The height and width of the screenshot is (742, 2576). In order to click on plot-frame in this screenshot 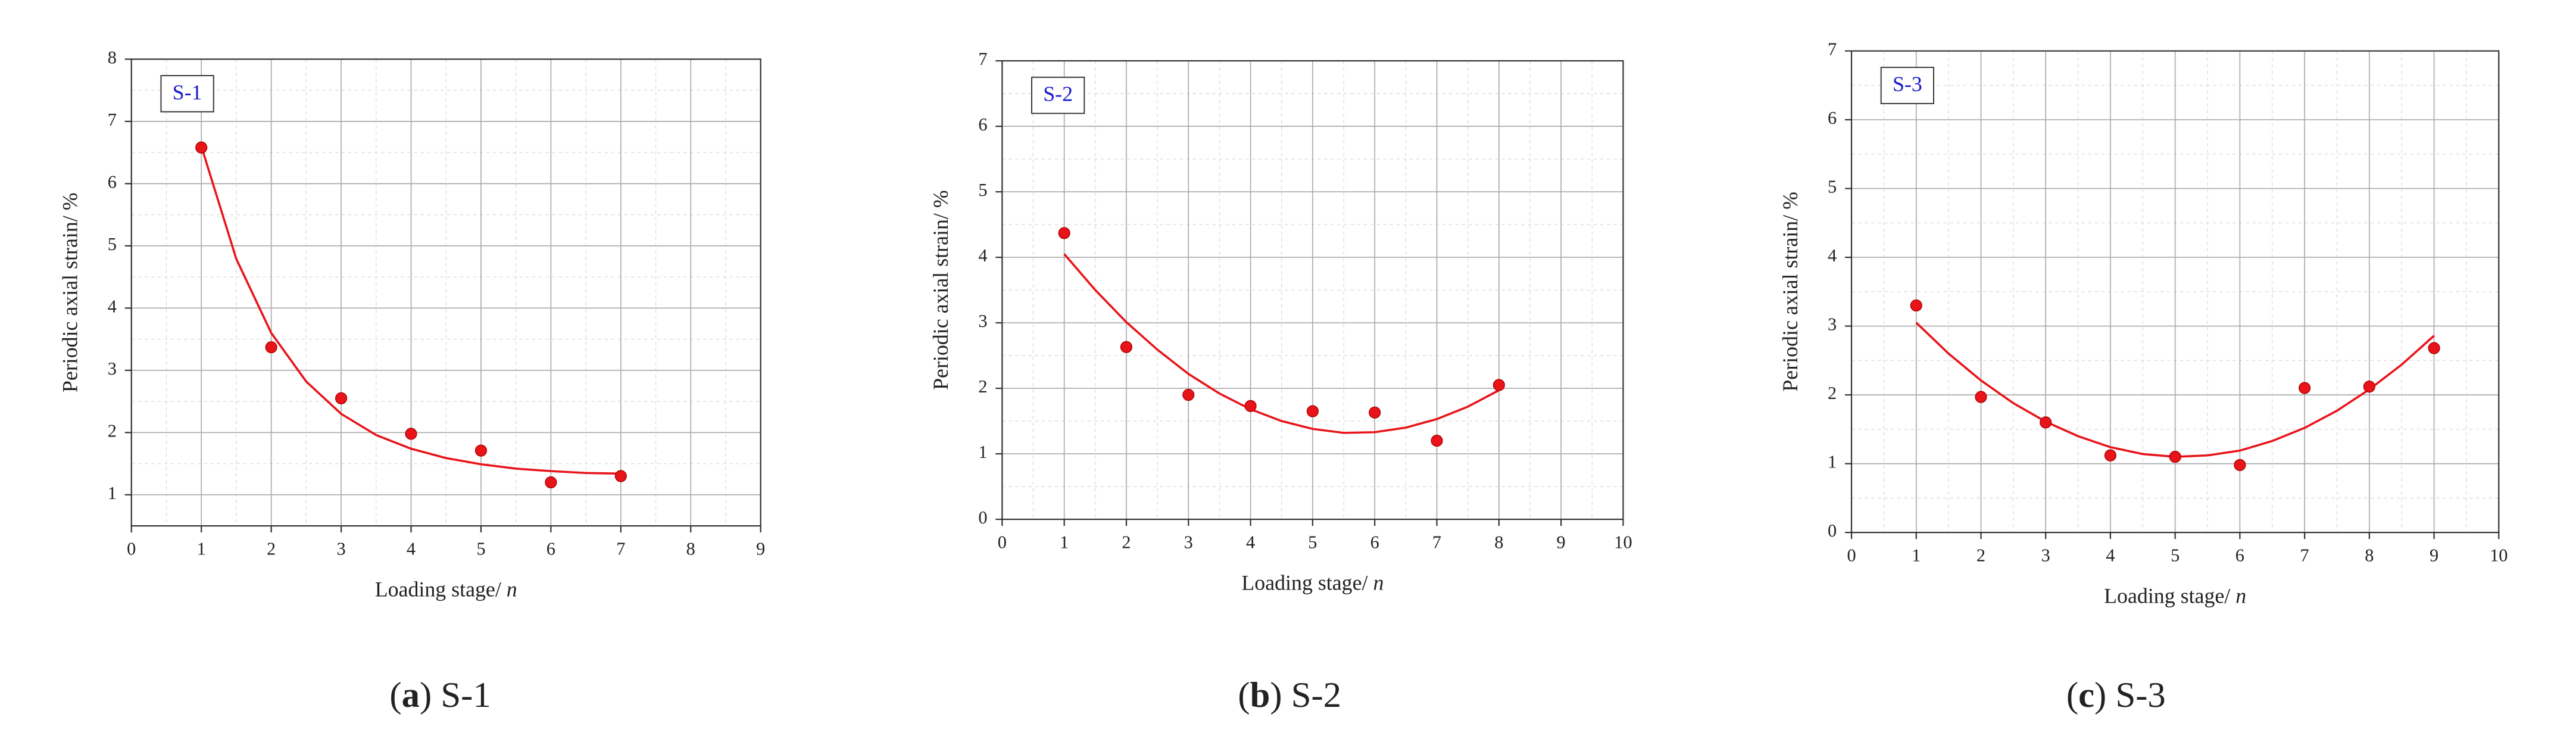, I will do `click(1312, 290)`.